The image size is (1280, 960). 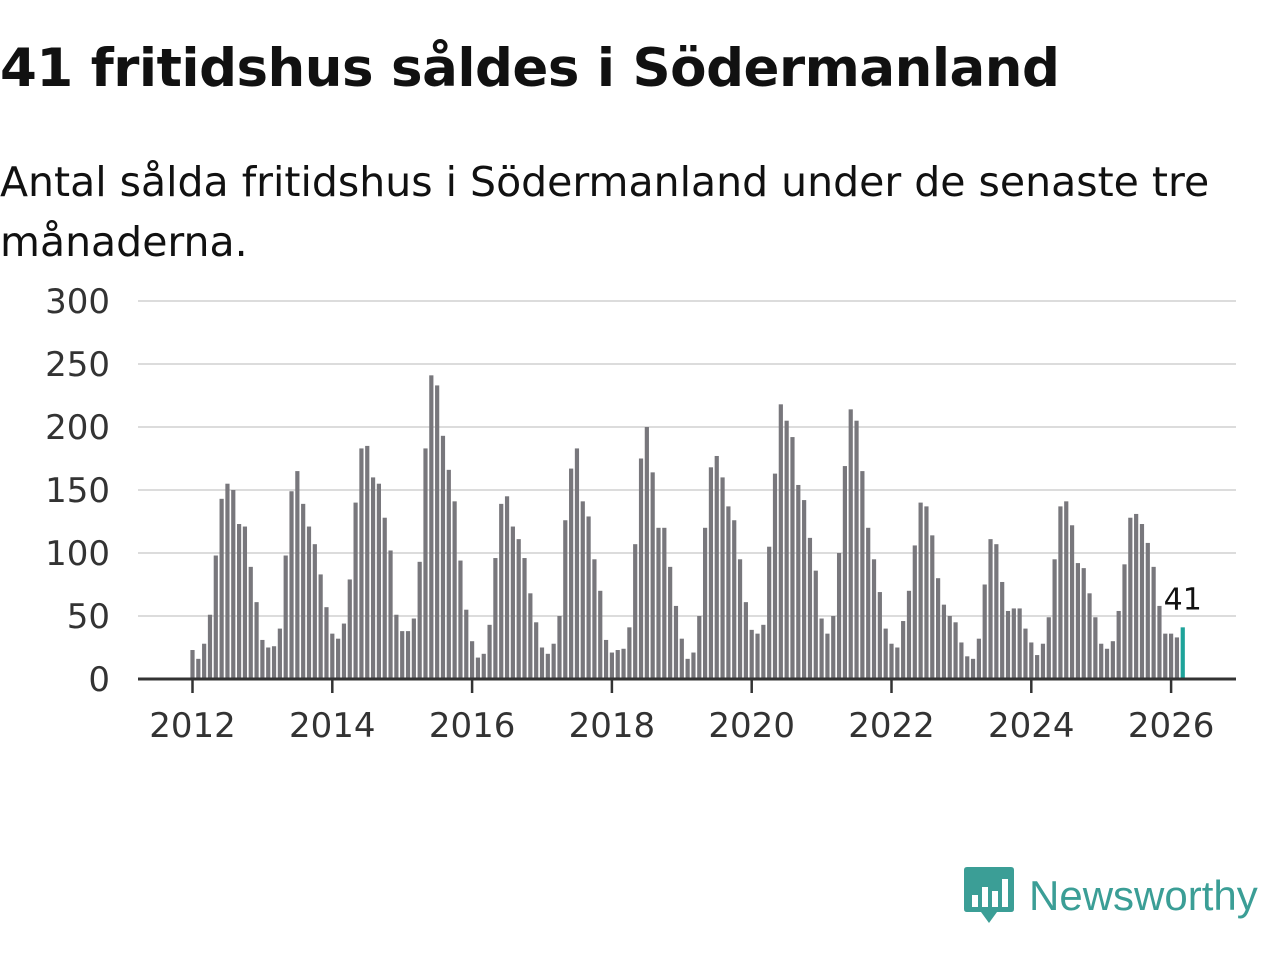 What do you see at coordinates (612, 726) in the screenshot?
I see `x-tick-label: 2018` at bounding box center [612, 726].